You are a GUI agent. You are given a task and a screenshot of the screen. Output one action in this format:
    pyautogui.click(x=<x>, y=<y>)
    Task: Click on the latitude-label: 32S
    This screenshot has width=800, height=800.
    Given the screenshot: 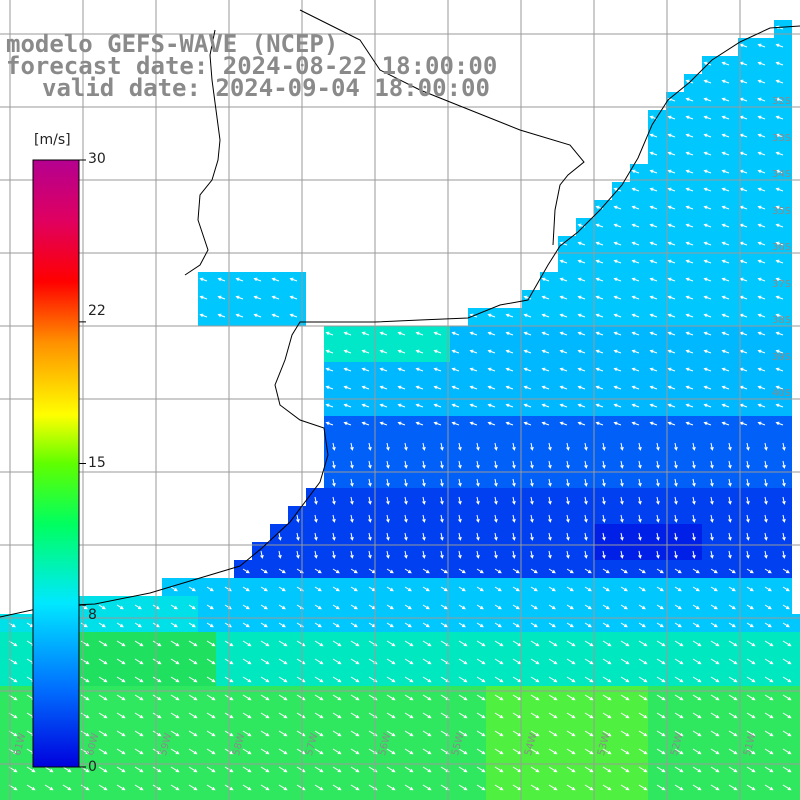 What is the action you would take?
    pyautogui.click(x=782, y=101)
    